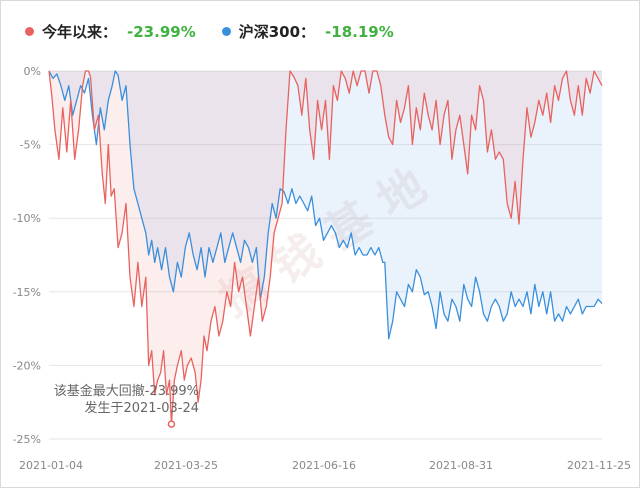 Image resolution: width=640 pixels, height=488 pixels. I want to click on legend-dot-fund, so click(29, 31).